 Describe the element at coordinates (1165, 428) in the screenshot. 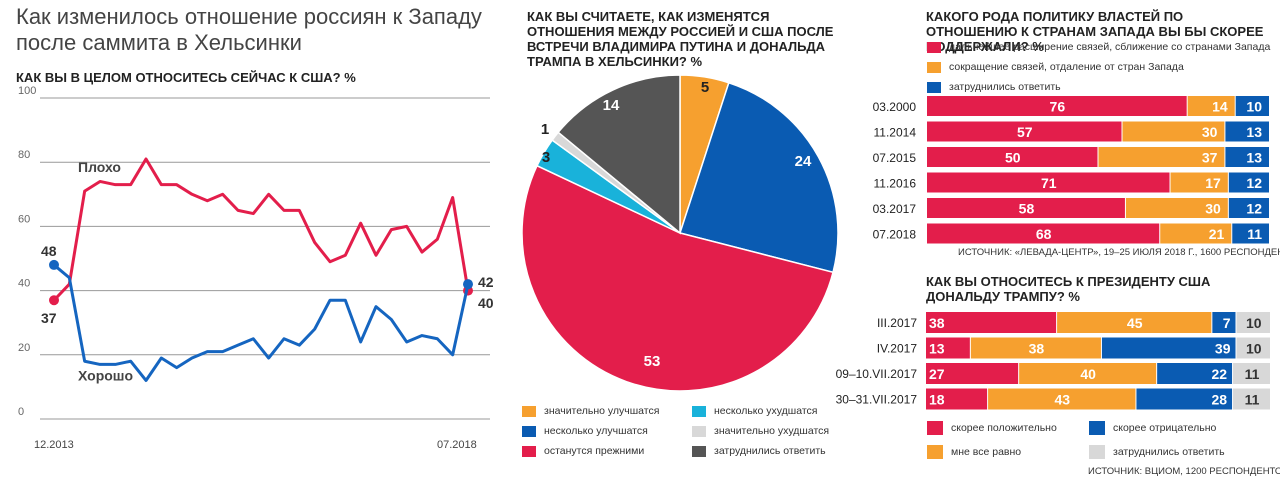

I see `legend-label: скорее отрицательно` at that location.